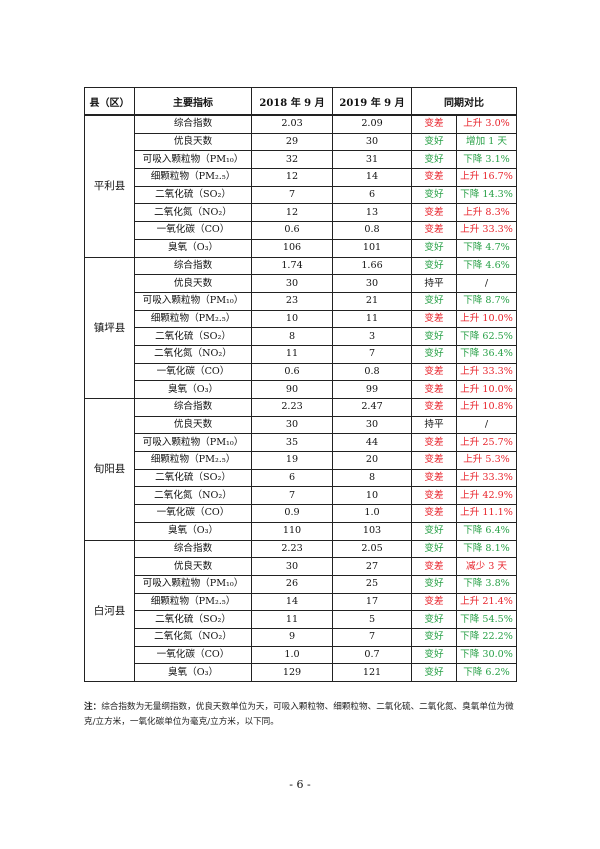 The image size is (600, 849). I want to click on value-2019: 1.66, so click(372, 266).